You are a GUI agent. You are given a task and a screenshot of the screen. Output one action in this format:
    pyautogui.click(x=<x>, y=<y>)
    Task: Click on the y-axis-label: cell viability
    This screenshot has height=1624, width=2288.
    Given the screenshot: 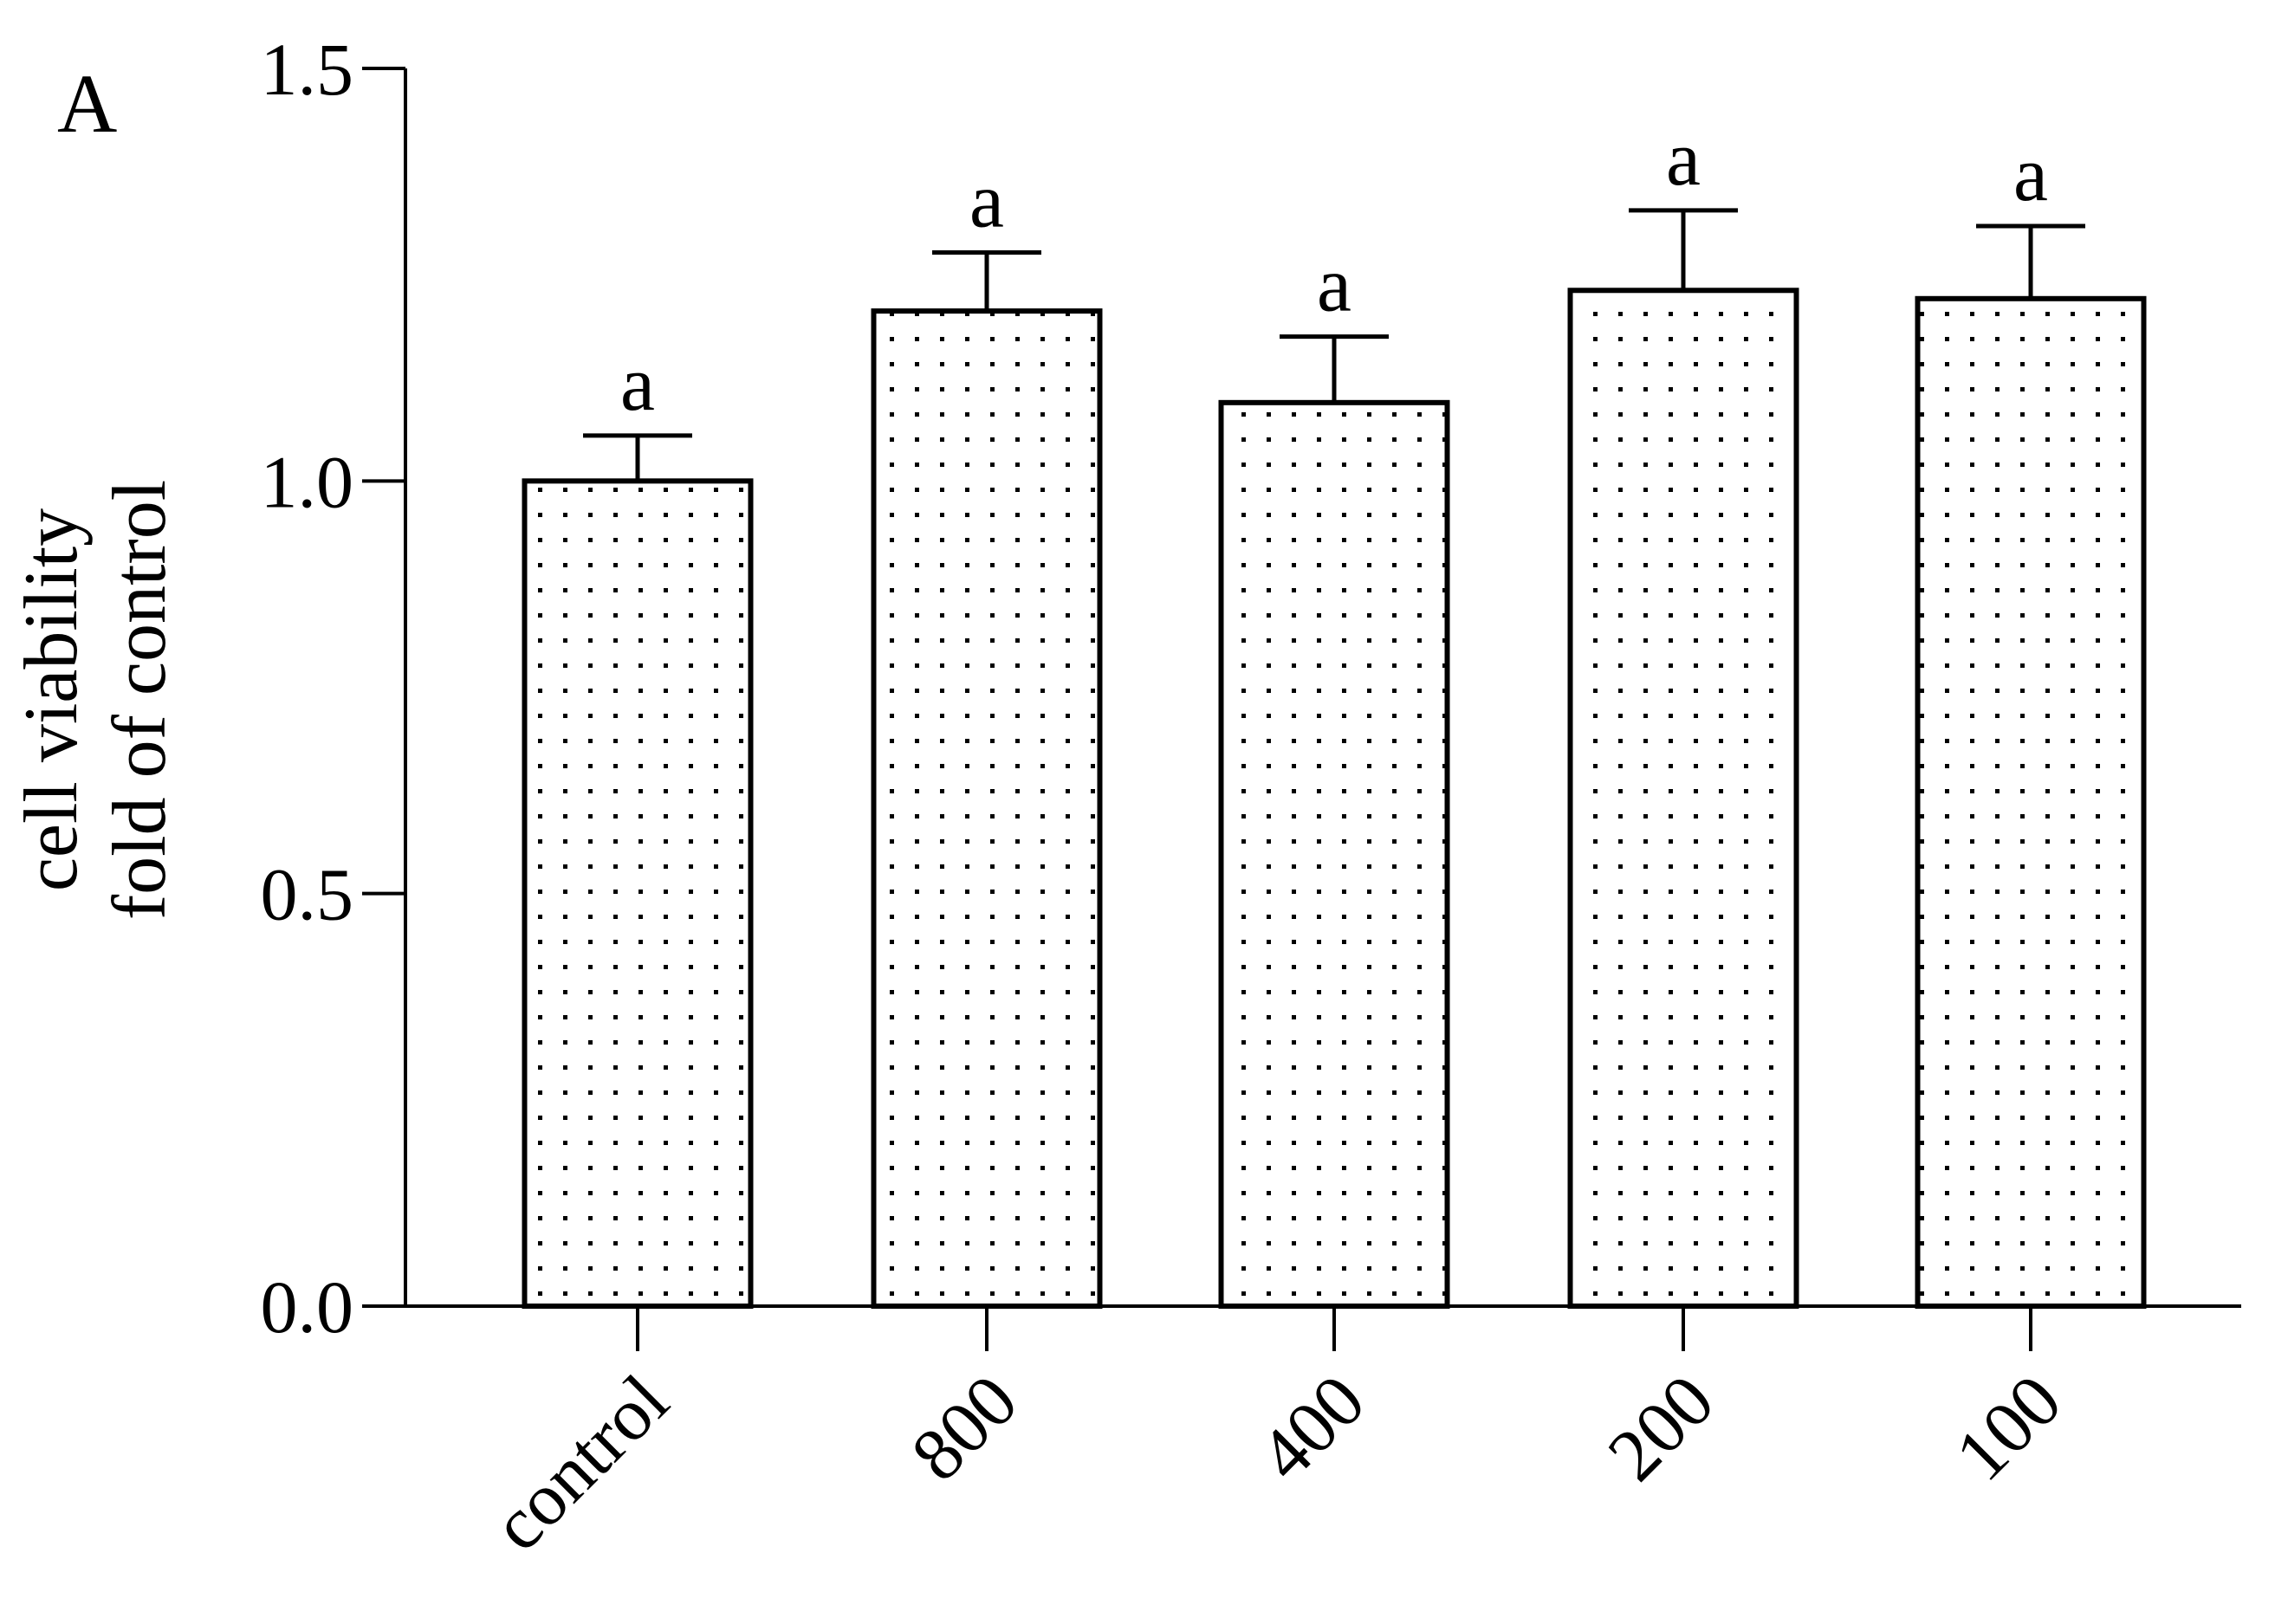 What is the action you would take?
    pyautogui.click(x=52, y=699)
    